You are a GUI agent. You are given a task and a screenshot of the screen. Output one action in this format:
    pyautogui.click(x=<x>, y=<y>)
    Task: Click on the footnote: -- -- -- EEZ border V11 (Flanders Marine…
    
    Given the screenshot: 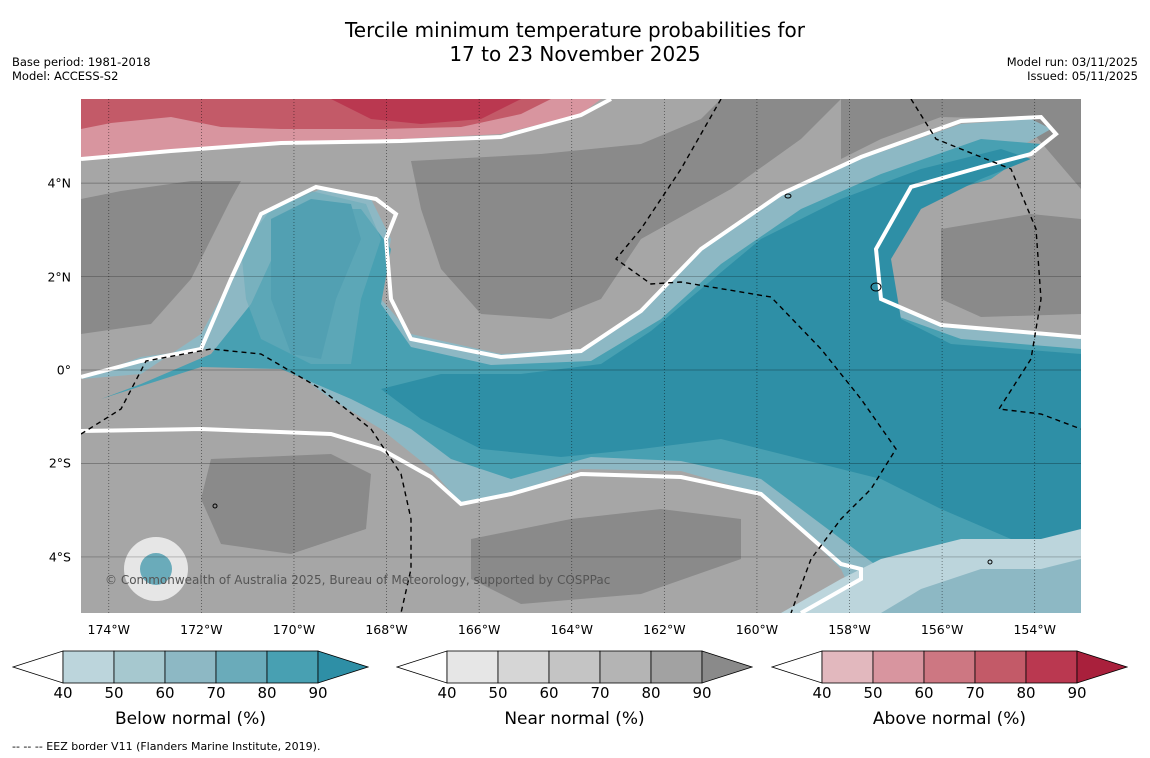 What is the action you would take?
    pyautogui.click(x=166, y=746)
    